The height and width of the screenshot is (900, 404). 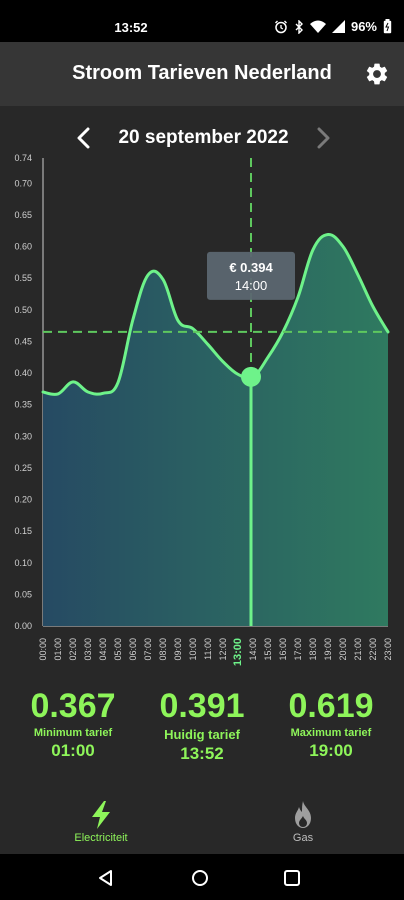 I want to click on x-tick-label: 10:00, so click(x=193, y=649).